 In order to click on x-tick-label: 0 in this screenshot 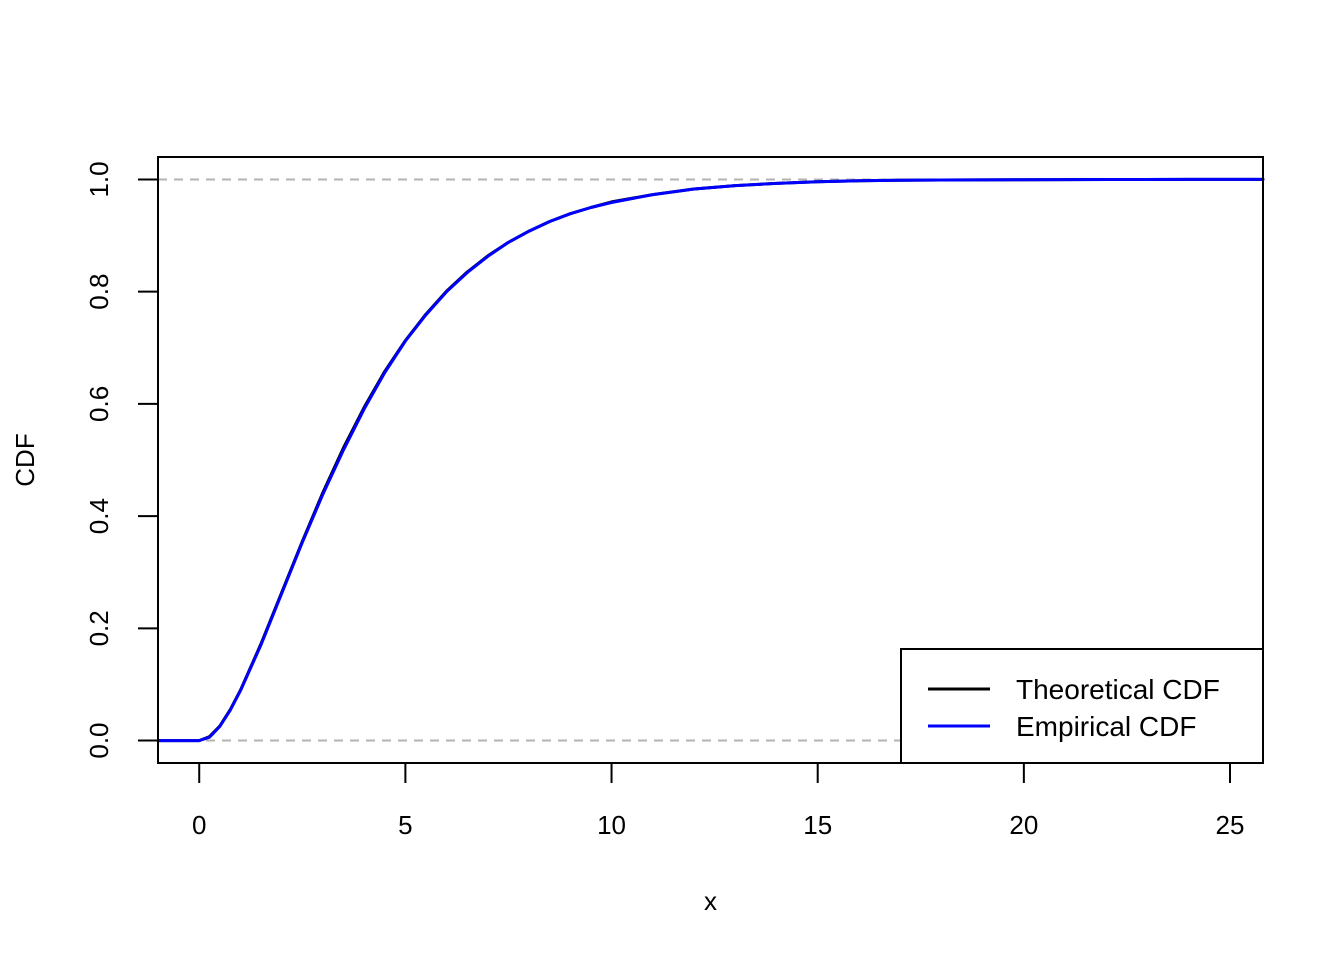, I will do `click(199, 825)`.